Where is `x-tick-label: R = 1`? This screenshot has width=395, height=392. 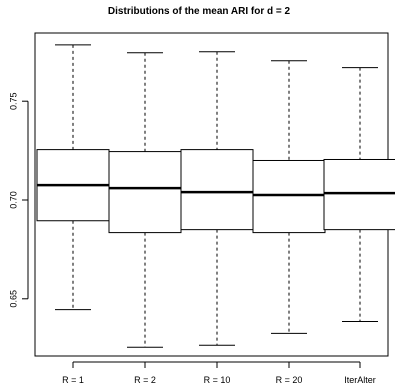 x-tick-label: R = 1 is located at coordinates (73, 380).